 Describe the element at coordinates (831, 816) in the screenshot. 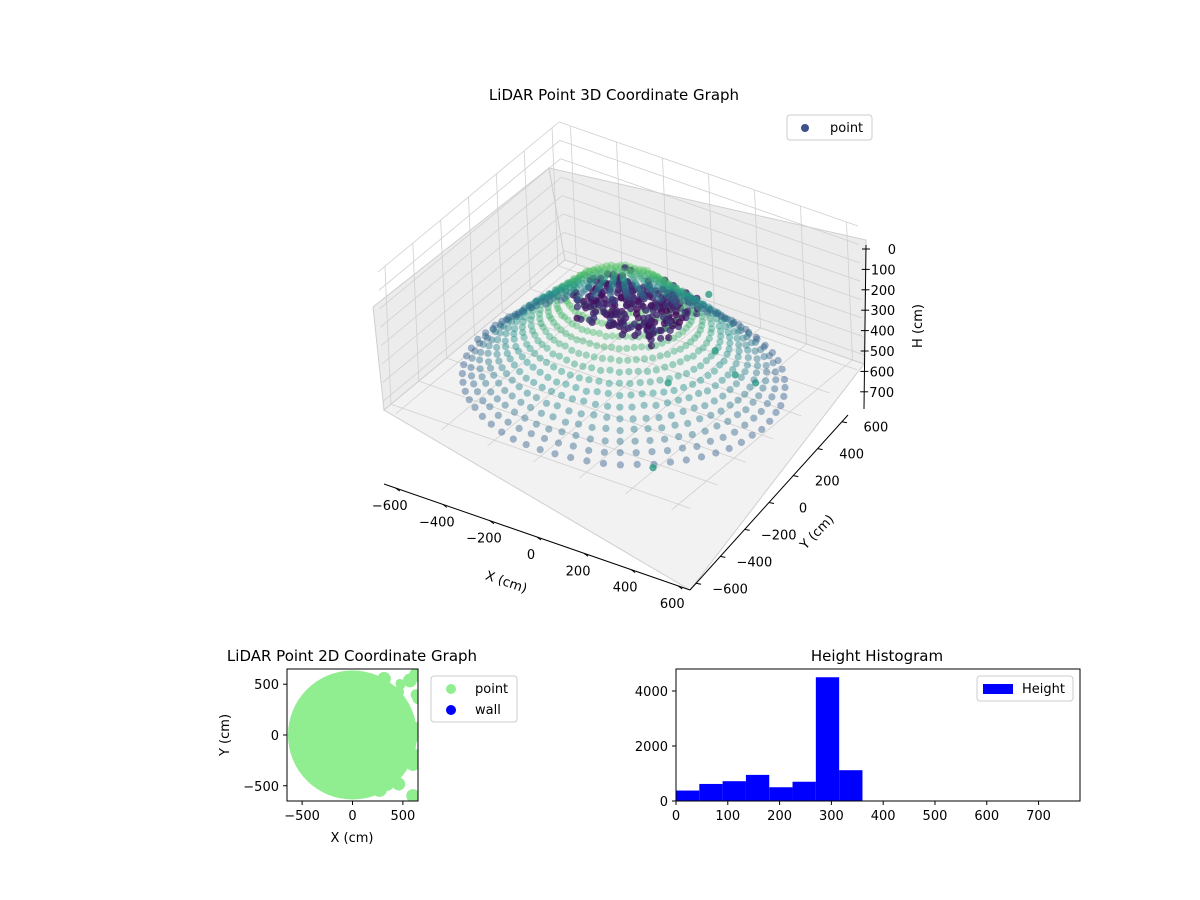

I see `x-tick-label-hist-3: 300` at that location.